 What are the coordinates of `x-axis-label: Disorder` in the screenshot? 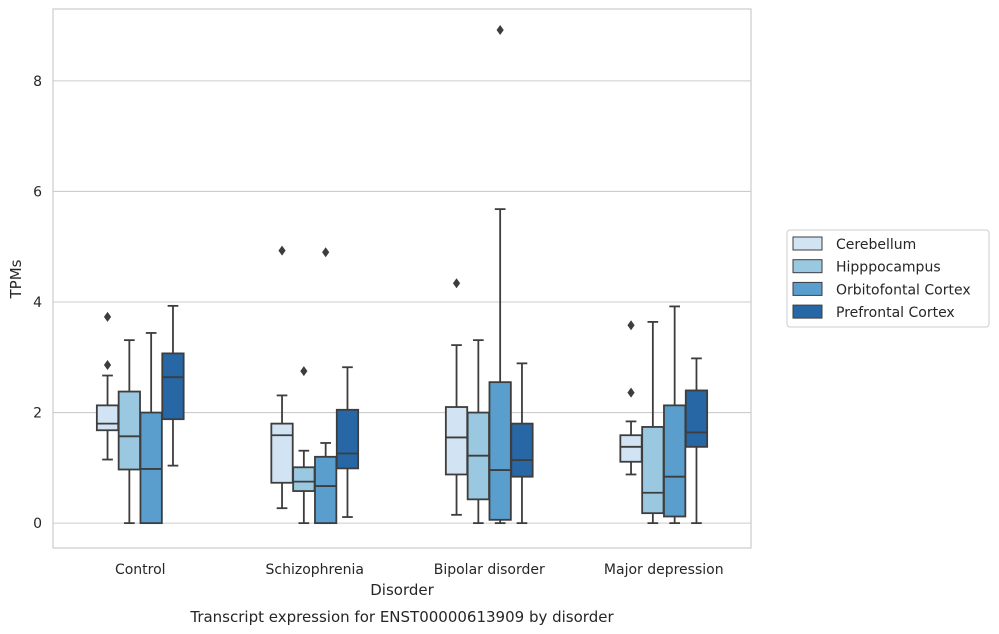 It's located at (402, 590).